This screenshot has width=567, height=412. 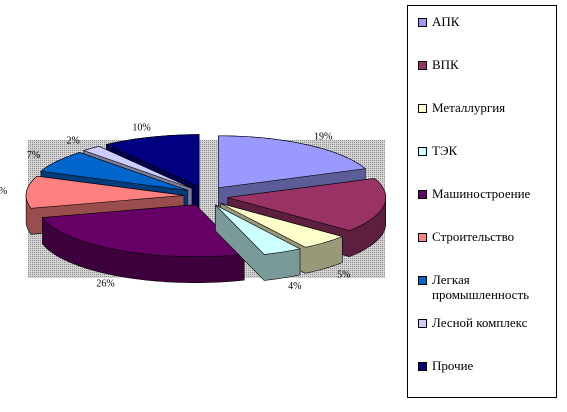 What do you see at coordinates (453, 365) in the screenshot?
I see `legend-label: Прочие` at bounding box center [453, 365].